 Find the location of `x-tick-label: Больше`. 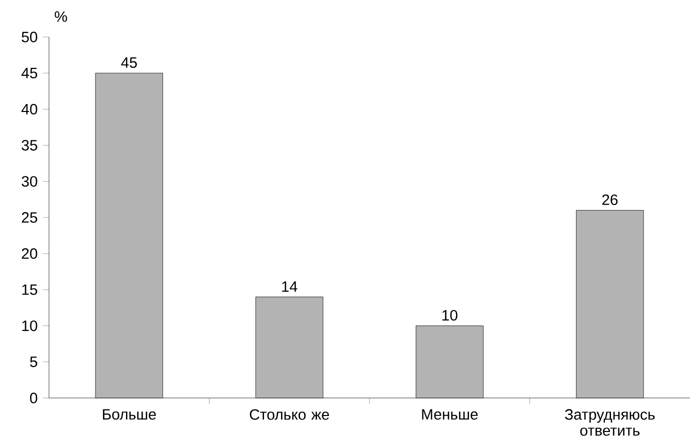

x-tick-label: Больше is located at coordinates (129, 414).